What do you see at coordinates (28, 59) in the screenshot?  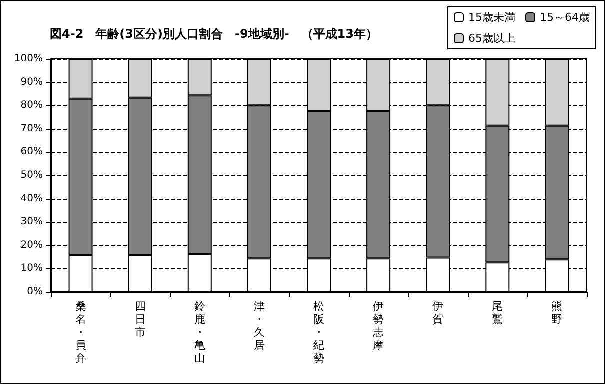 I see `y-tick-label: 100%` at bounding box center [28, 59].